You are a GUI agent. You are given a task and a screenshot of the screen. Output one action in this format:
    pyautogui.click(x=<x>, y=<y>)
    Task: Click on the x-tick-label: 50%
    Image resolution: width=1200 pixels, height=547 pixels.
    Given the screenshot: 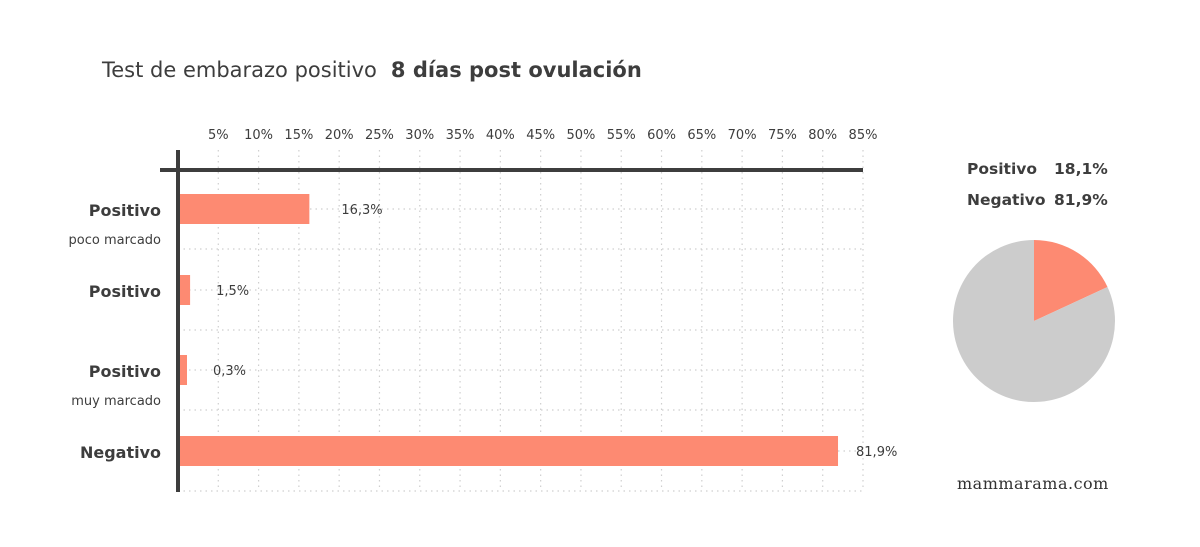 What is the action you would take?
    pyautogui.click(x=580, y=135)
    